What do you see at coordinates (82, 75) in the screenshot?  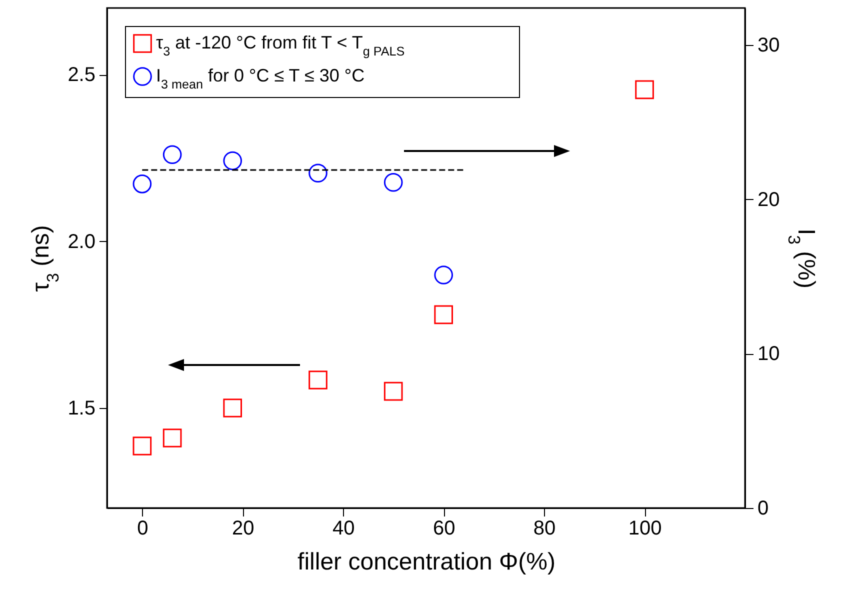 I see `y-tick-label: 2.5` at bounding box center [82, 75].